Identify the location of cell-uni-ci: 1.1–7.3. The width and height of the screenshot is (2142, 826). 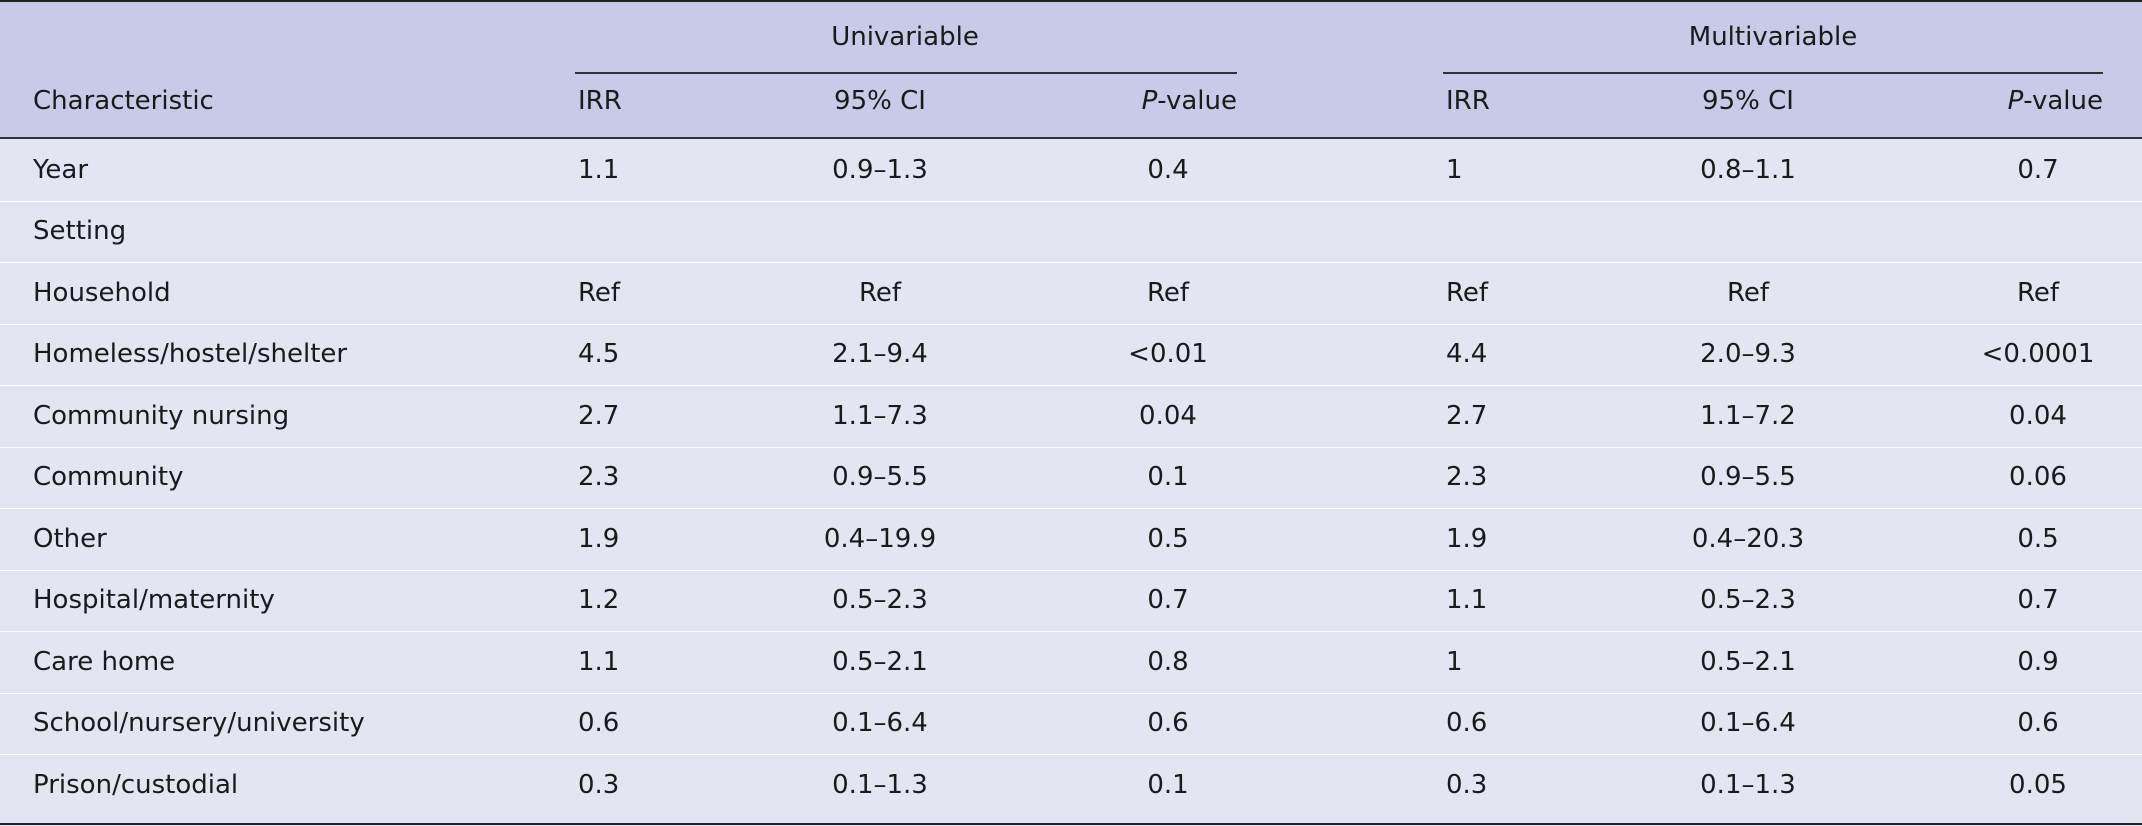
(880, 416).